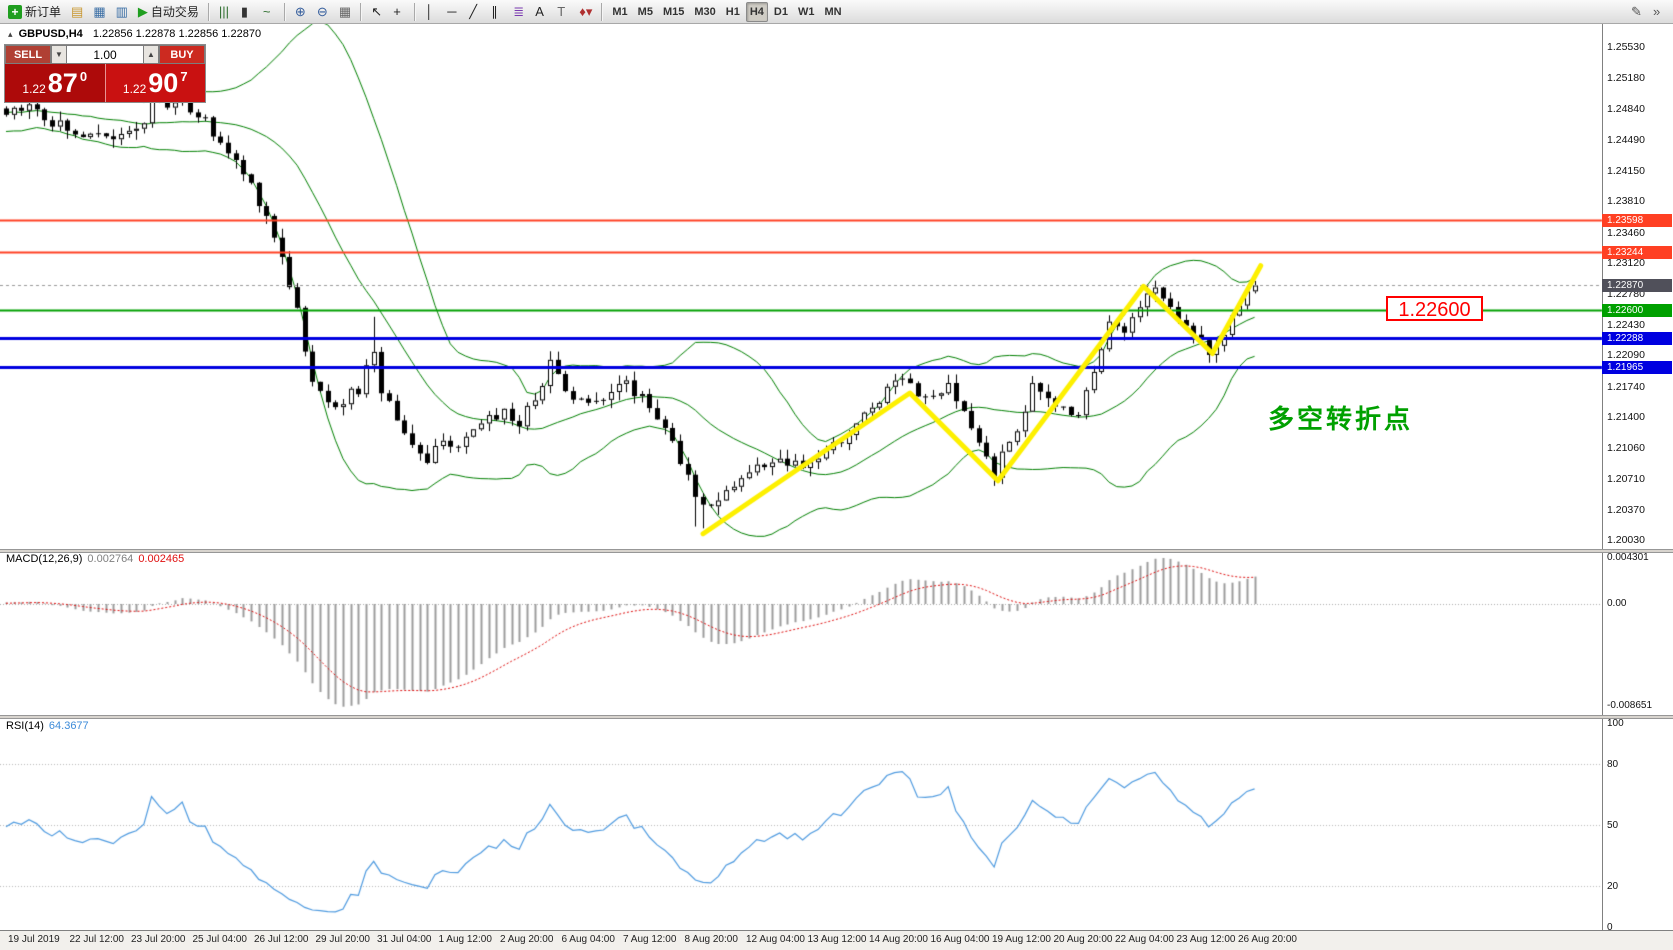 Image resolution: width=1673 pixels, height=950 pixels. I want to click on price-tick: 1.24490, so click(1626, 140).